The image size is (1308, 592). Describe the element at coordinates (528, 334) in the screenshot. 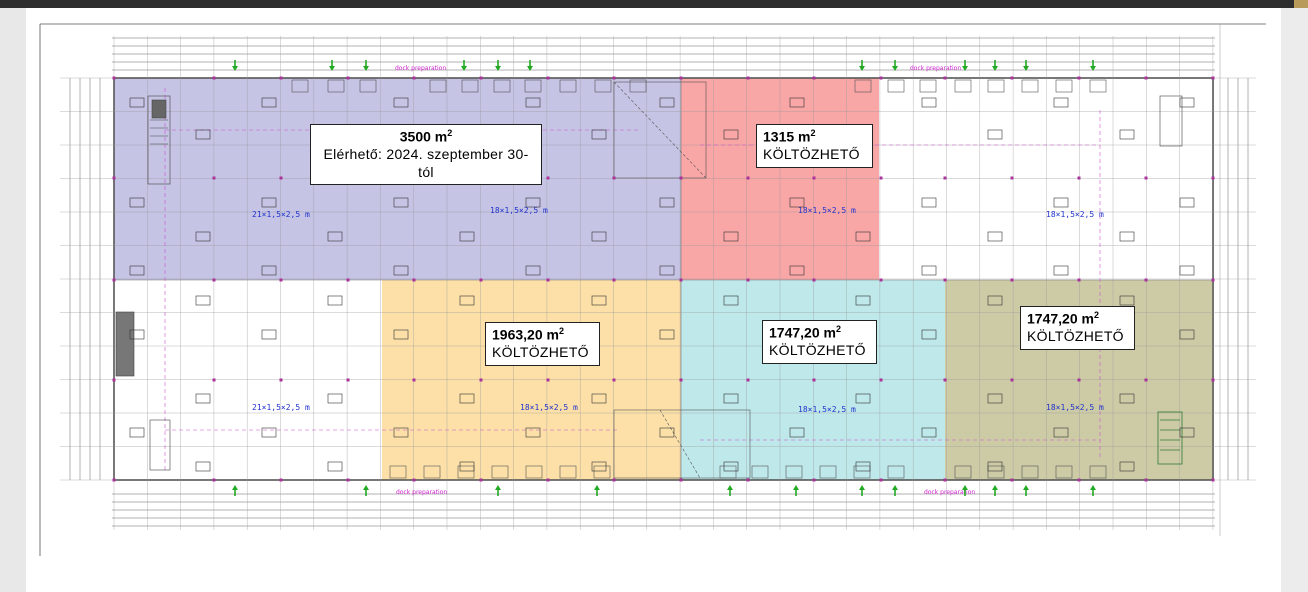

I see `unit-area: 1963,20 m2` at that location.